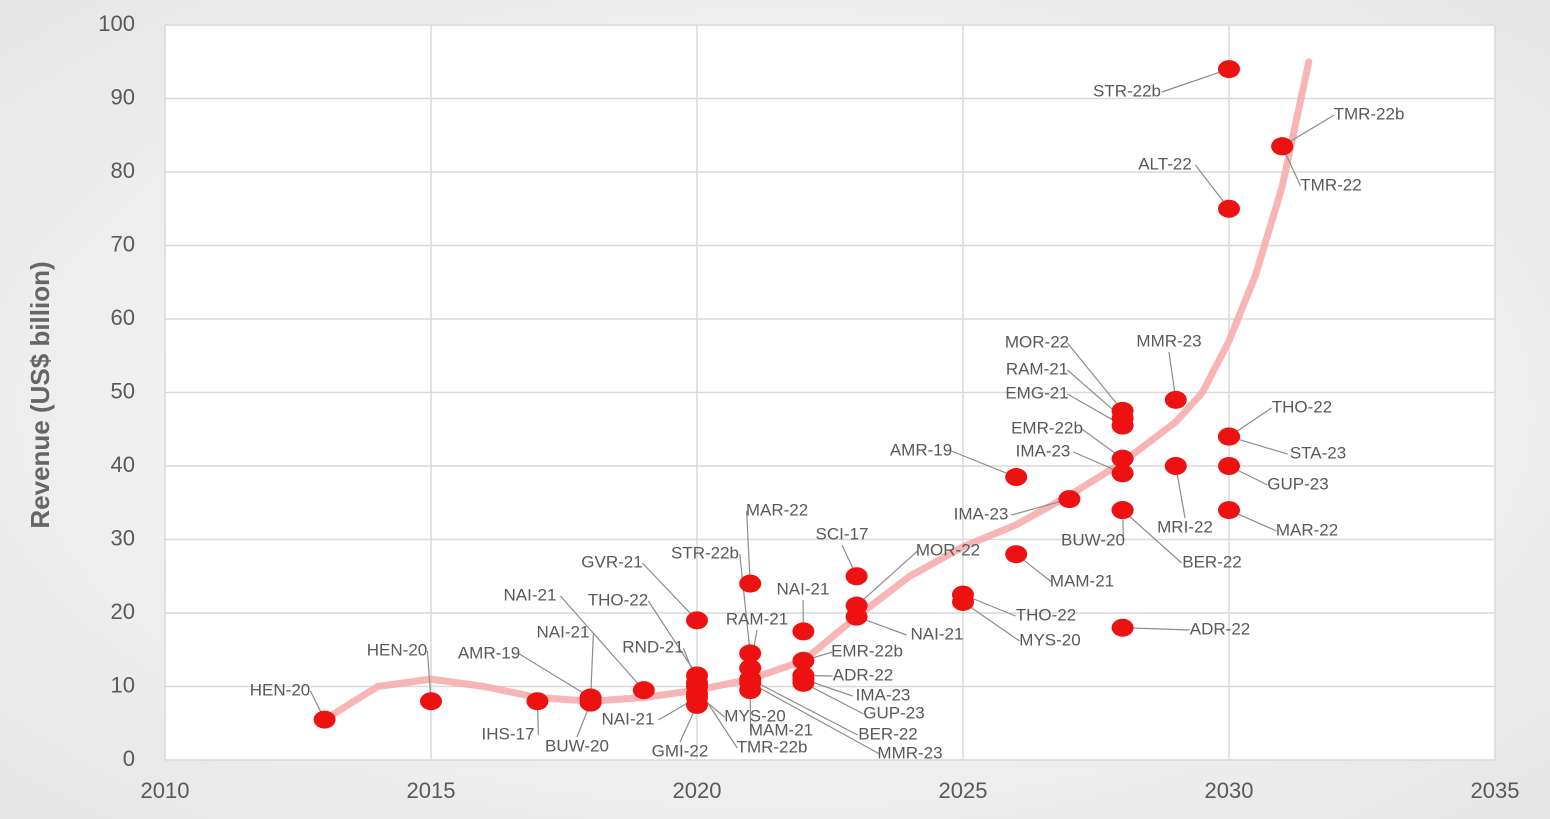  Describe the element at coordinates (129, 758) in the screenshot. I see `y-tick-label: 0` at that location.